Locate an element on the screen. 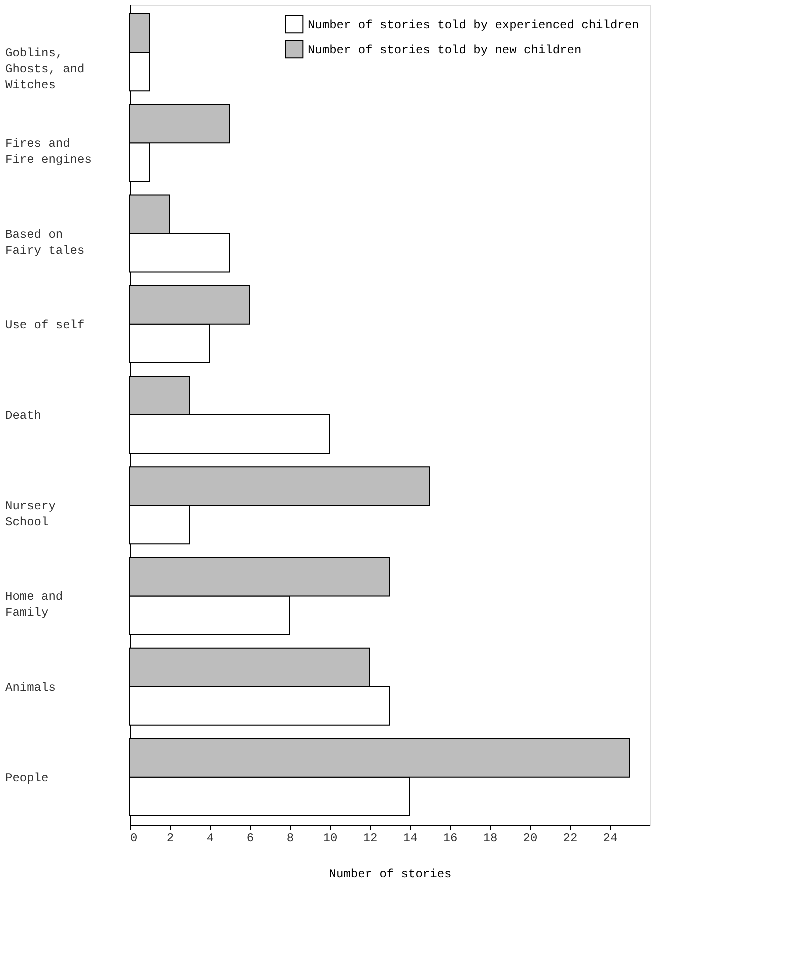  y-tick-label: Home and Family is located at coordinates (35, 605).